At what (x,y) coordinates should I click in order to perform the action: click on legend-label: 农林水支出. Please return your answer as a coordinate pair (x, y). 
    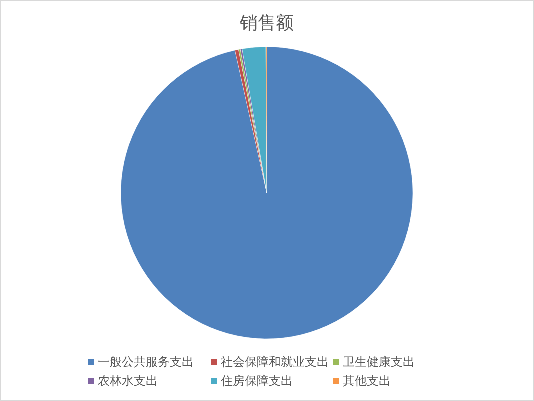
    Looking at the image, I should click on (128, 381).